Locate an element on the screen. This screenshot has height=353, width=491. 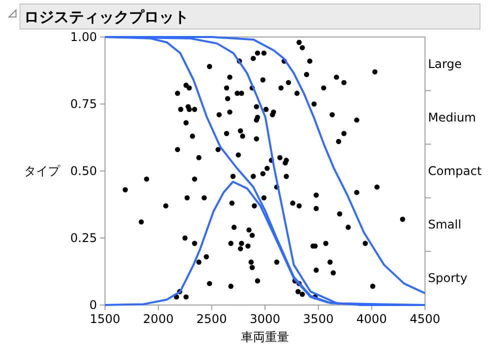
chart-title: ロジスティックプロット is located at coordinates (106, 17).